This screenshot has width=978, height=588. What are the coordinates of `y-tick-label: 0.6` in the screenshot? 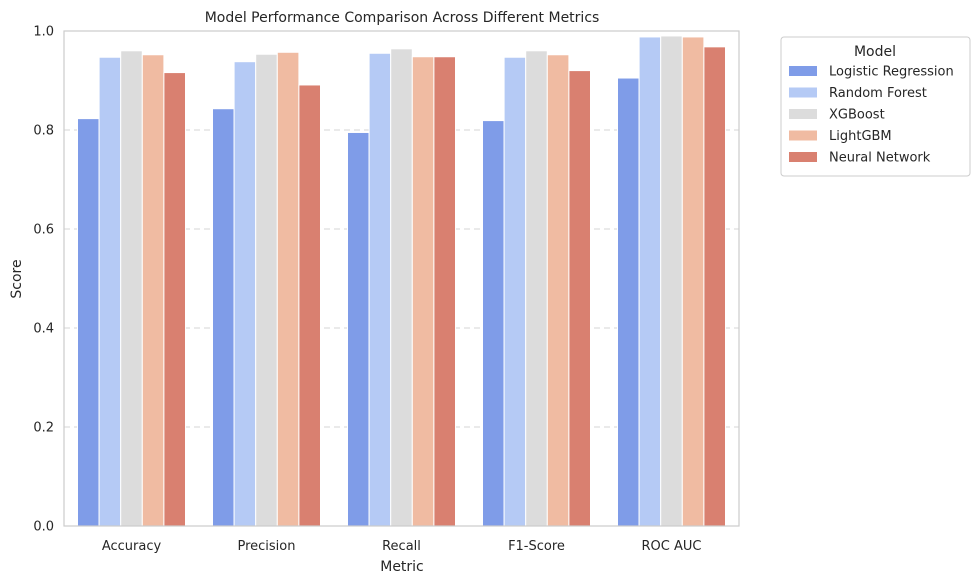 It's located at (43, 230).